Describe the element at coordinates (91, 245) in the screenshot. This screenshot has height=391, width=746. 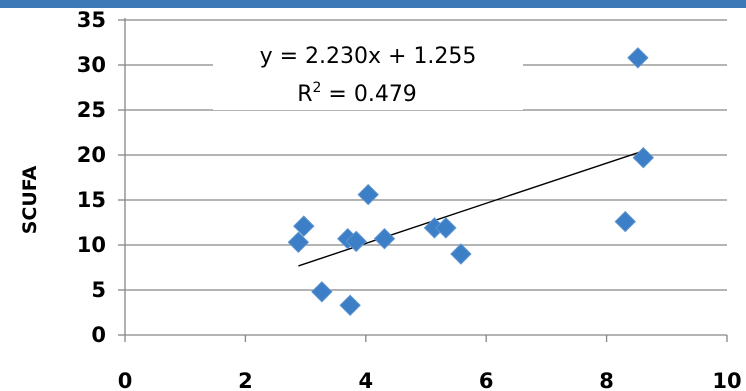
I see `y-tick-label-10: 10` at that location.